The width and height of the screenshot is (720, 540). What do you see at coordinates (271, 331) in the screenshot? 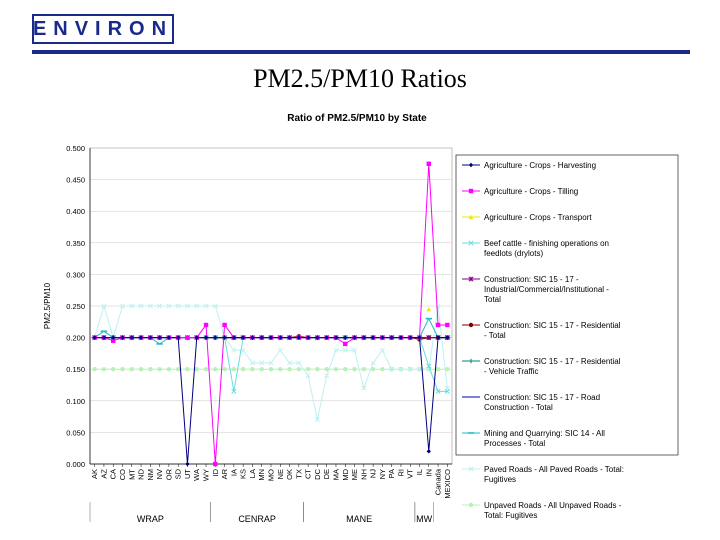
I see `series-line` at bounding box center [271, 331].